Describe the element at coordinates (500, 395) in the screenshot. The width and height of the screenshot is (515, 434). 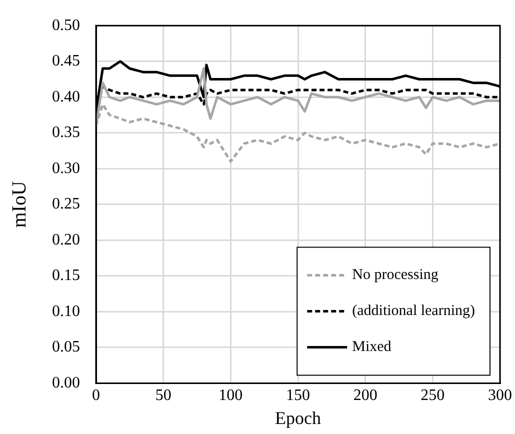
I see `x-tick-label: 300` at that location.